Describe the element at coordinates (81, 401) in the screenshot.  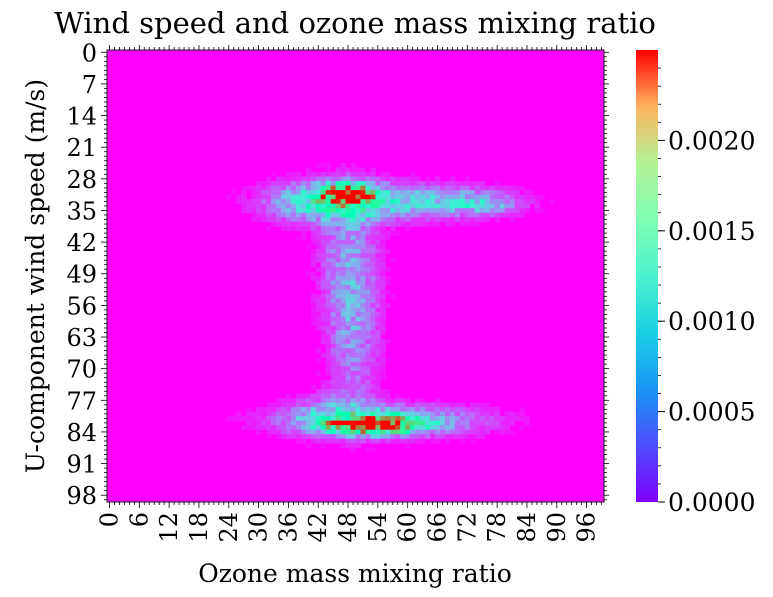
I see `y-tick-label: 77` at that location.